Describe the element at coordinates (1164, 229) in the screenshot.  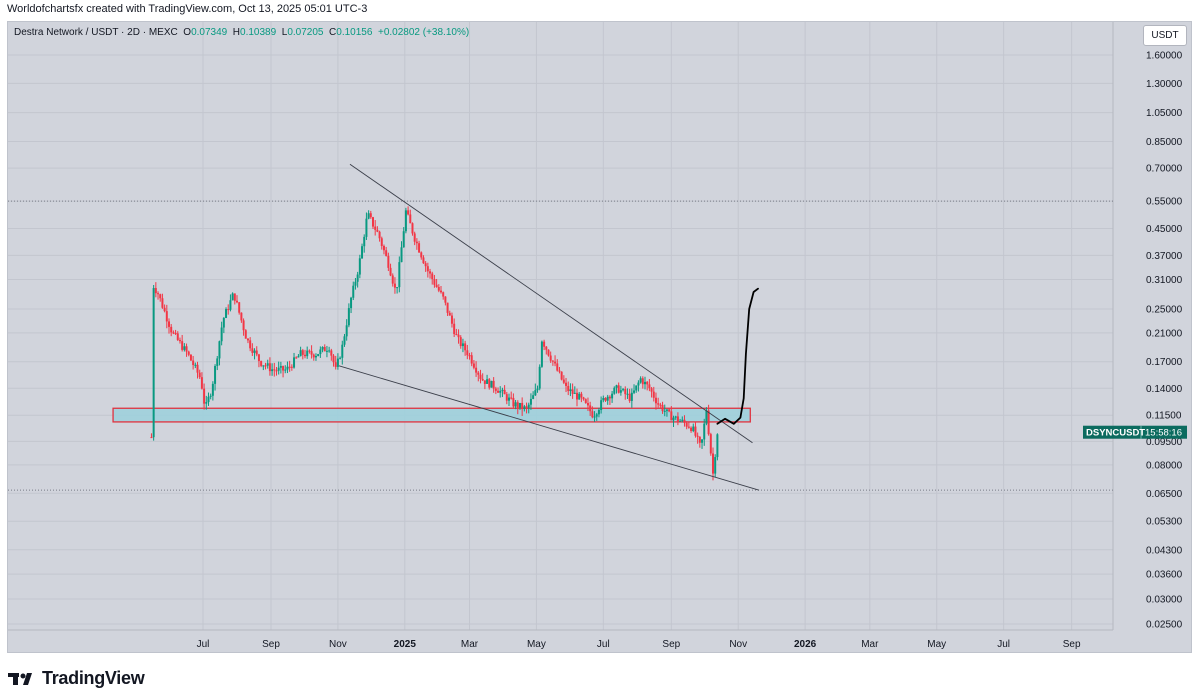
I see `price-tick-label-6: 0.45000` at that location.